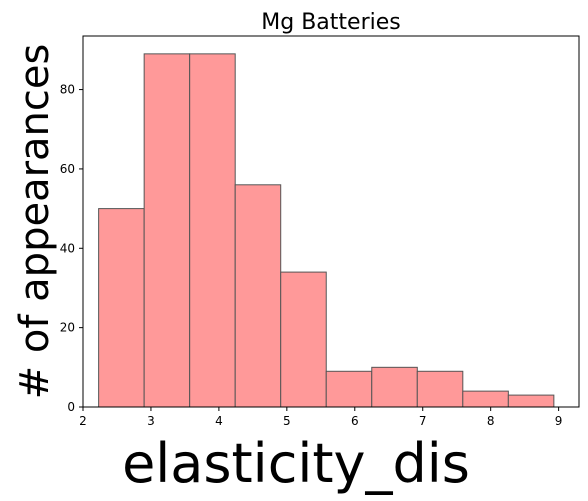  Describe the element at coordinates (35, 222) in the screenshot. I see `y-axis-label: # of appearances` at that location.